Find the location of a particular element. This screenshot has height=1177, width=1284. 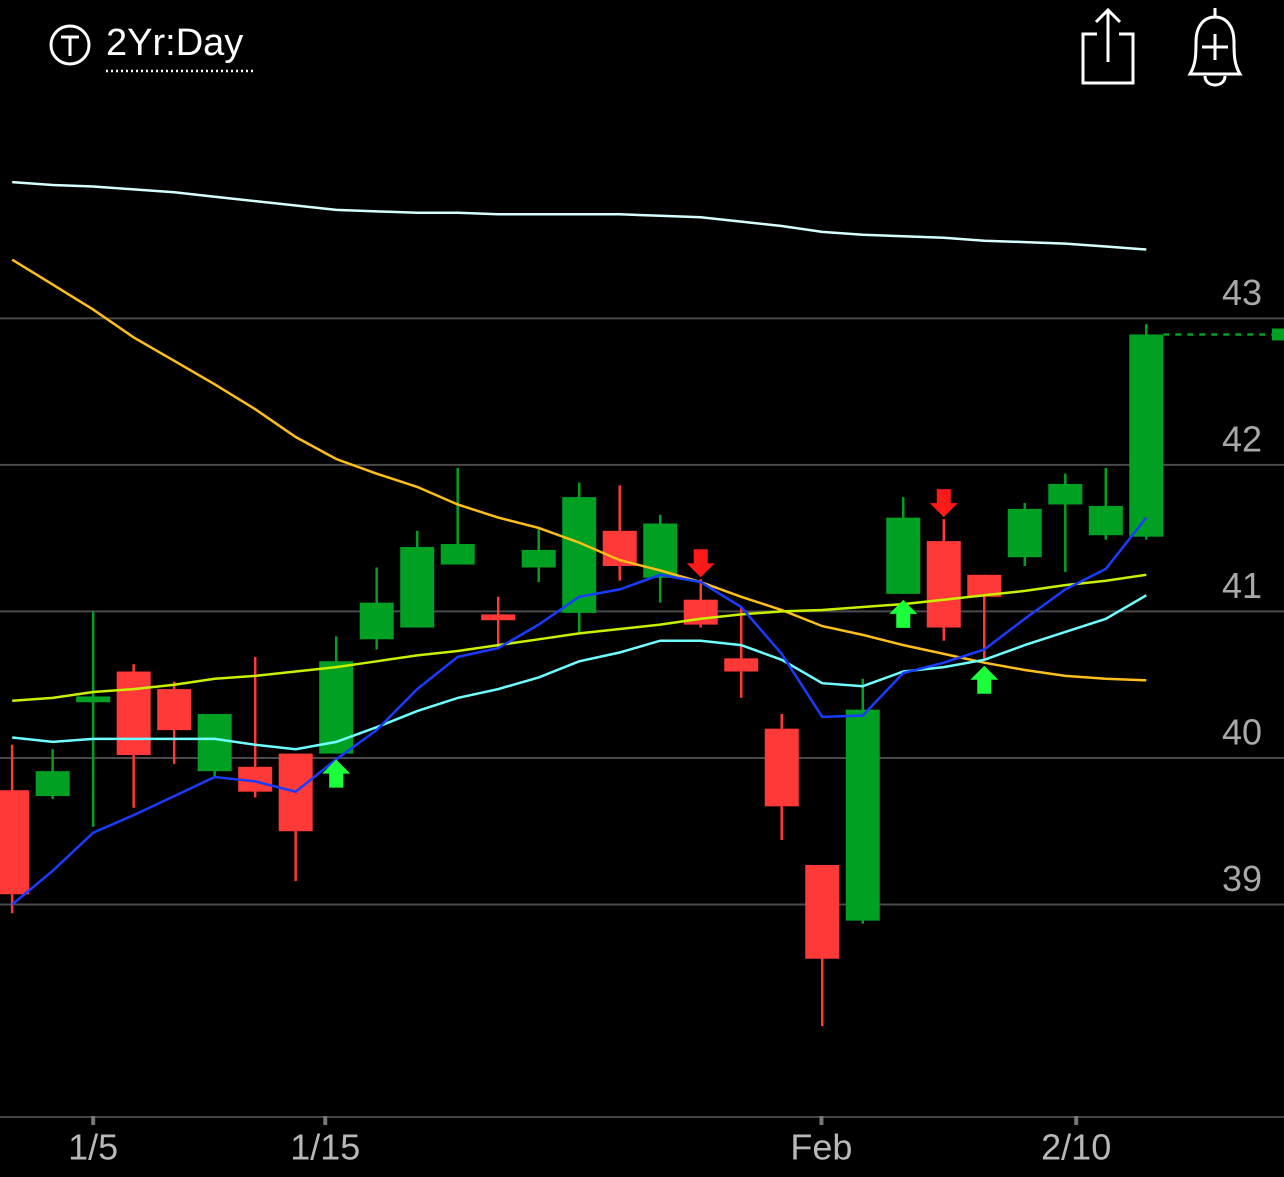

share-button is located at coordinates (1108, 46).